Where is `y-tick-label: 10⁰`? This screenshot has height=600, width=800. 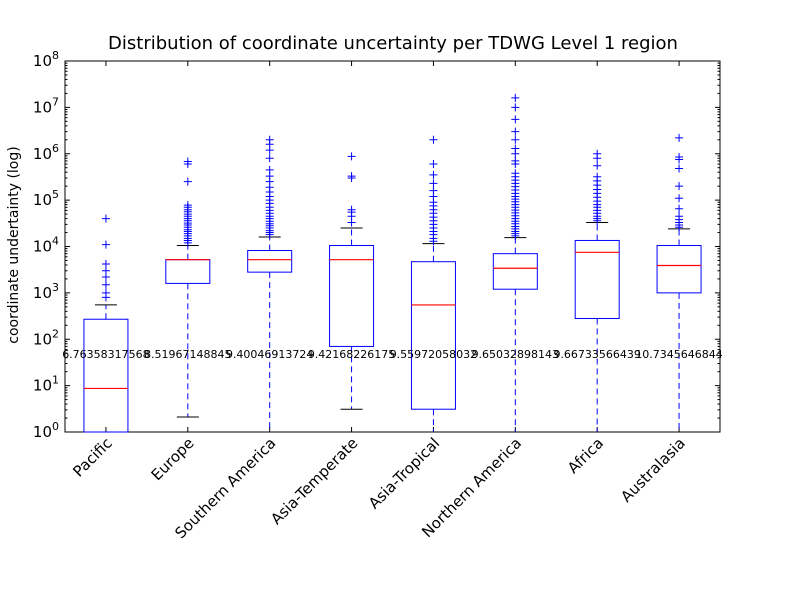
y-tick-label: 10⁰ is located at coordinates (46, 430).